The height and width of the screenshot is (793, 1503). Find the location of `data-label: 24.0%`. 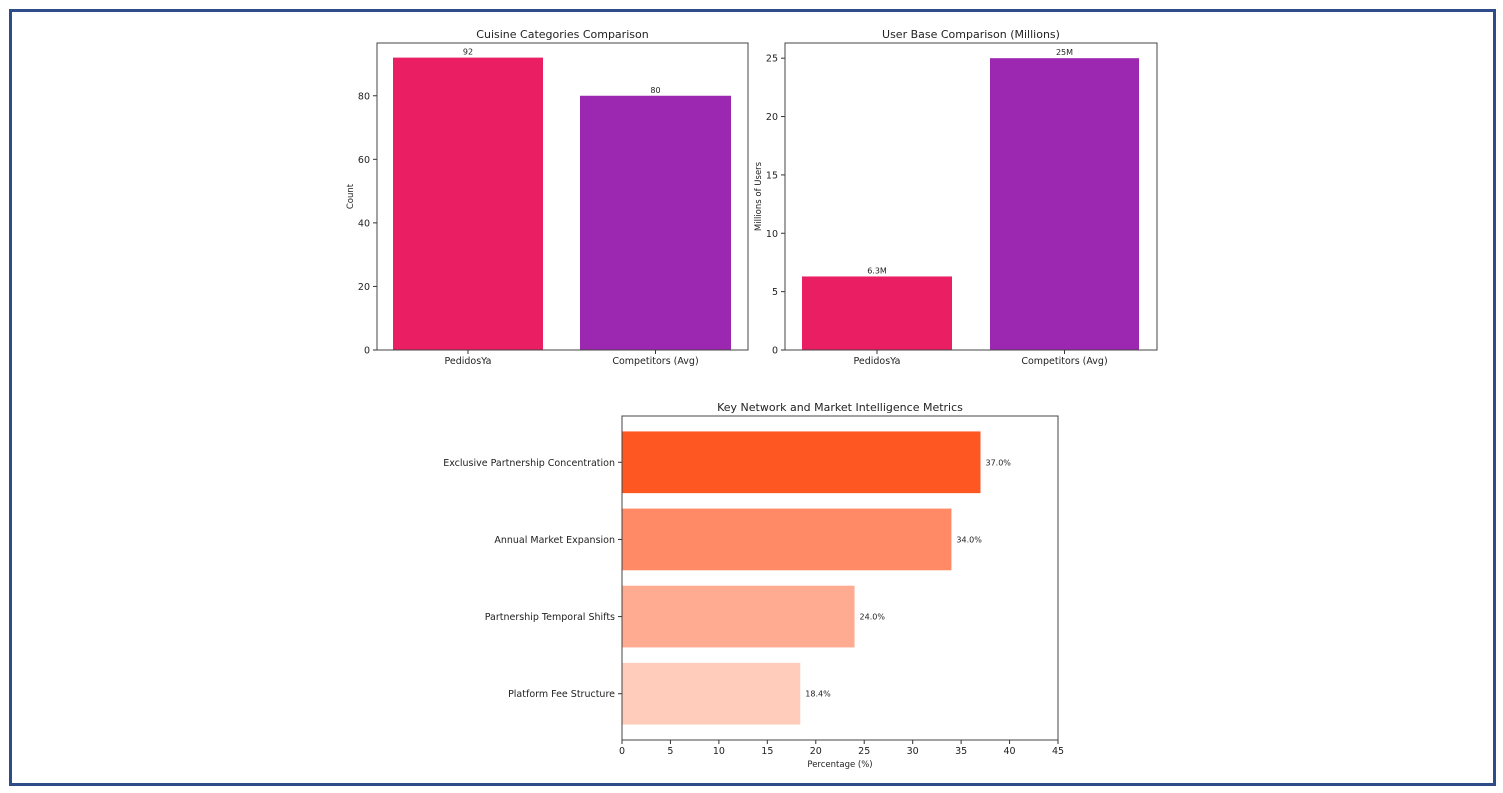

data-label: 24.0% is located at coordinates (873, 617).